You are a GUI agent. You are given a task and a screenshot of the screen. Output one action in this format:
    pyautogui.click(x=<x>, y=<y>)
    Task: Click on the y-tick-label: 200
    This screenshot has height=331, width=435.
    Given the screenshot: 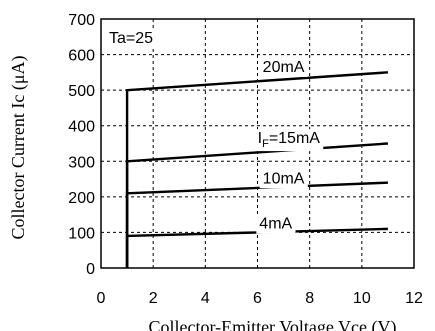 What is the action you would take?
    pyautogui.click(x=81, y=198)
    